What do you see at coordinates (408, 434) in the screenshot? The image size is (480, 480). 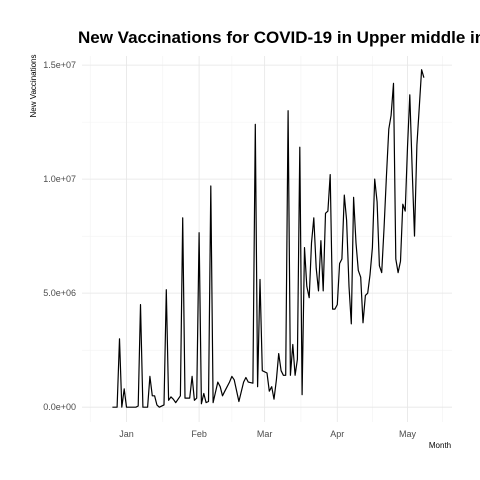 I see `x-tick-label: May` at bounding box center [408, 434].